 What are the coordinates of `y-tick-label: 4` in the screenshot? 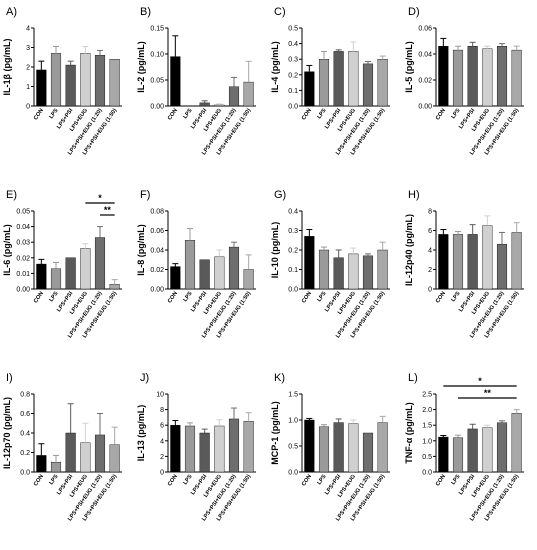 It's located at (430, 251).